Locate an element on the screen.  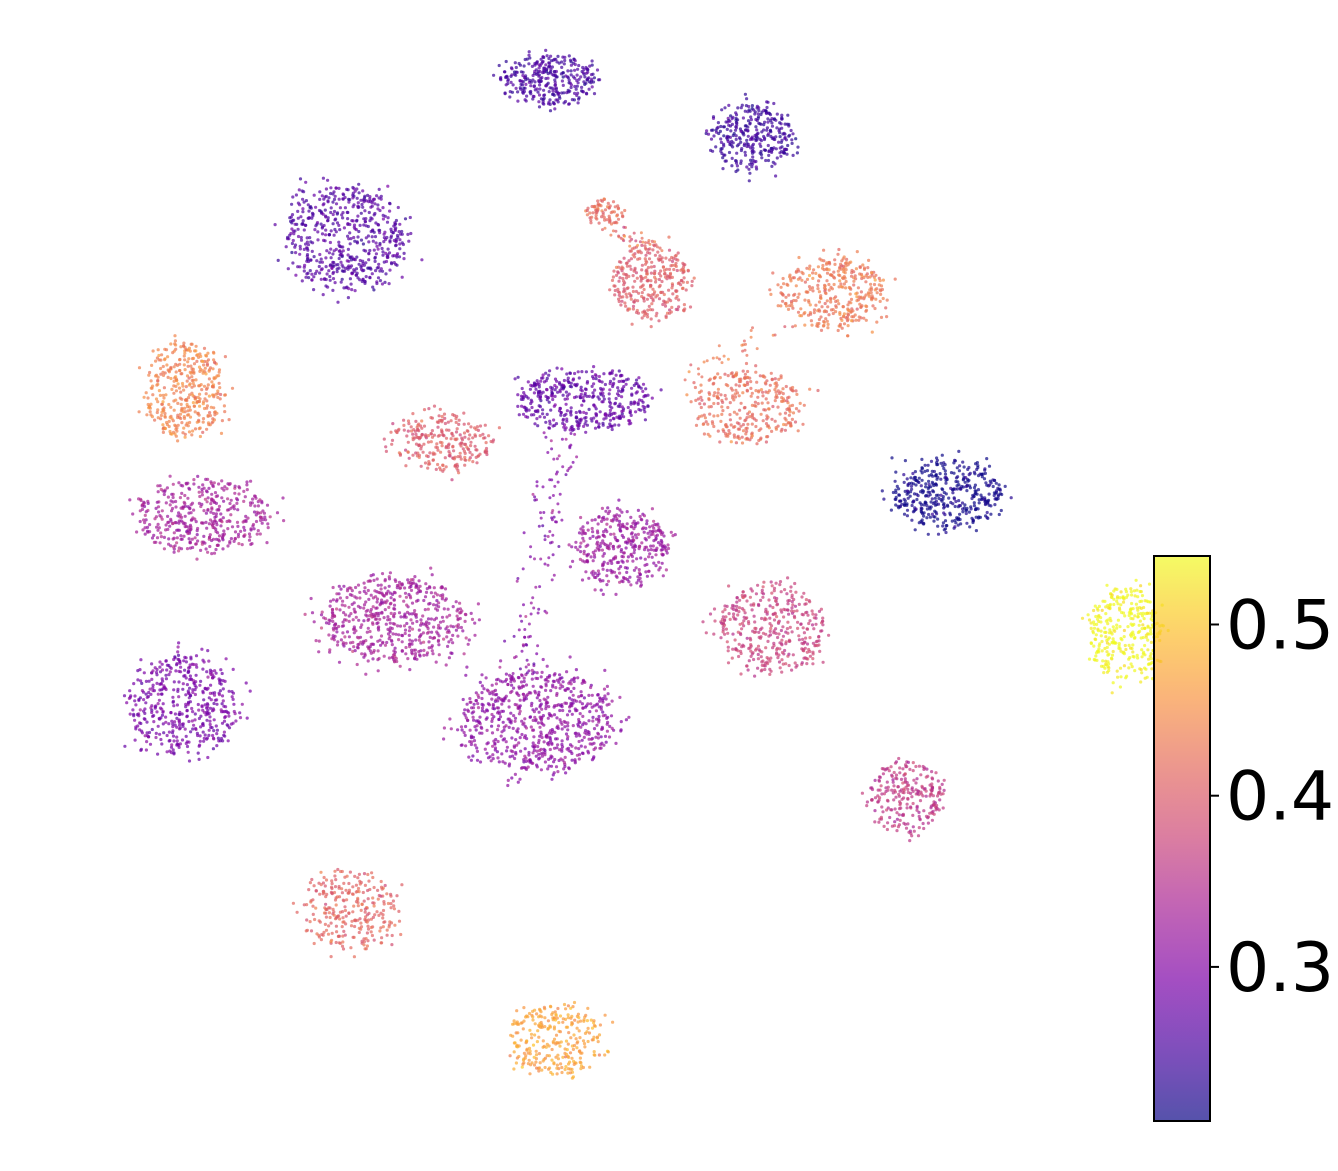
cluster-c04 is located at coordinates (652, 282).